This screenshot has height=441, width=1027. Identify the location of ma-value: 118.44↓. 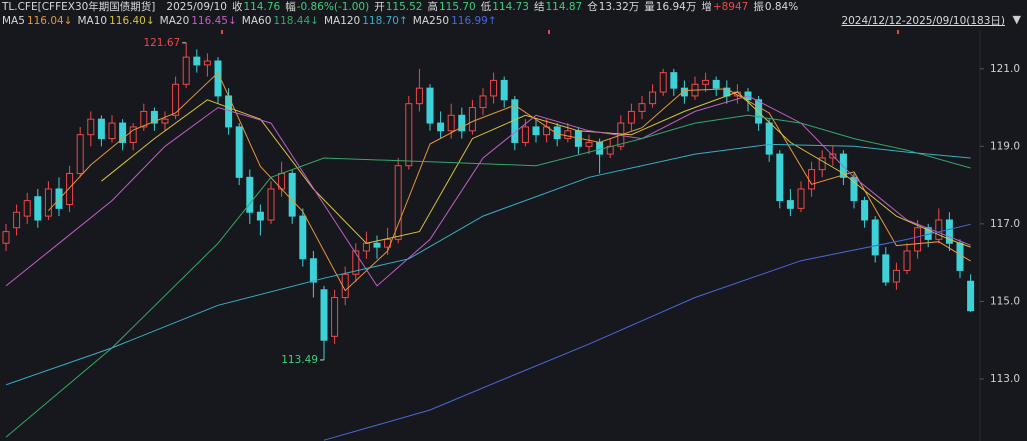
(296, 21).